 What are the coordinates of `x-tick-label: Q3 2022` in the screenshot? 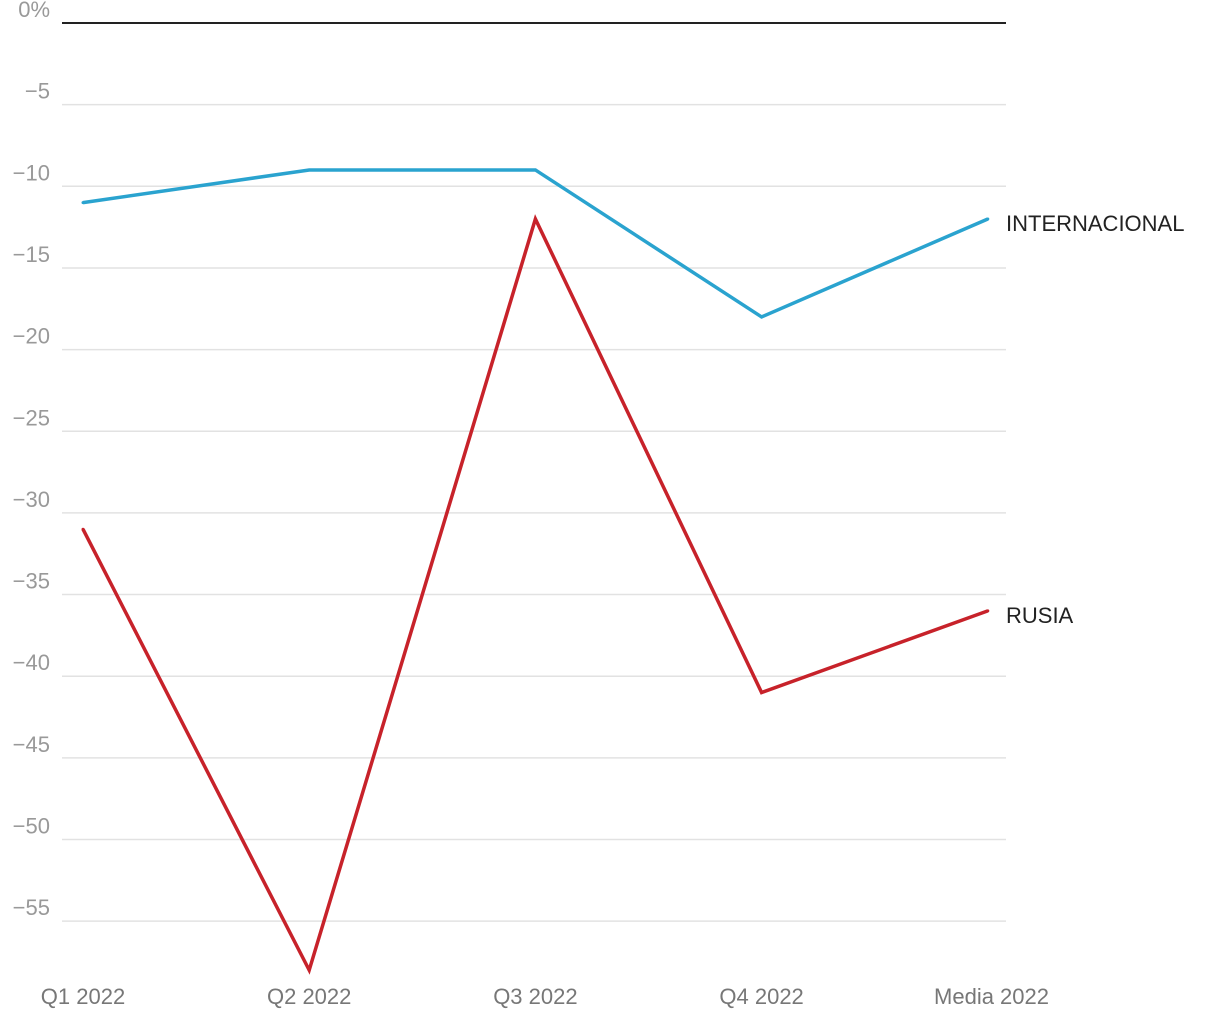 It's located at (535, 996).